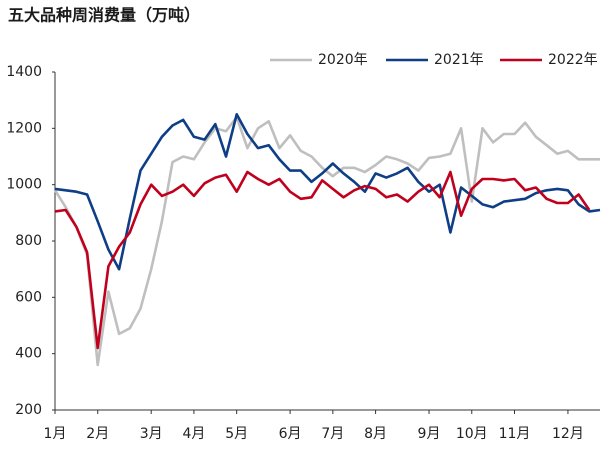  Describe the element at coordinates (28, 410) in the screenshot. I see `y-tick-label: 200` at that location.